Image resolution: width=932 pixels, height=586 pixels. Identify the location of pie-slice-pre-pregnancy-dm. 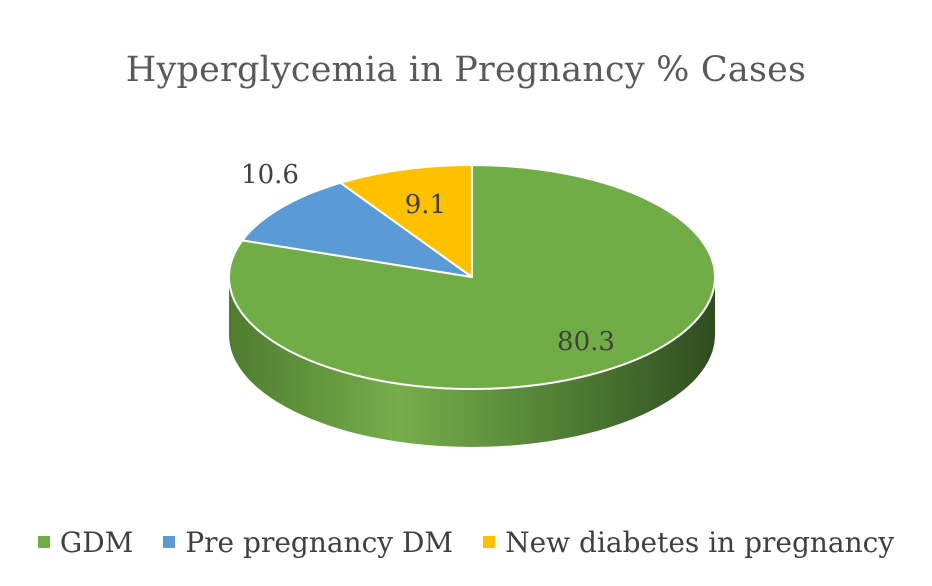
(357, 229).